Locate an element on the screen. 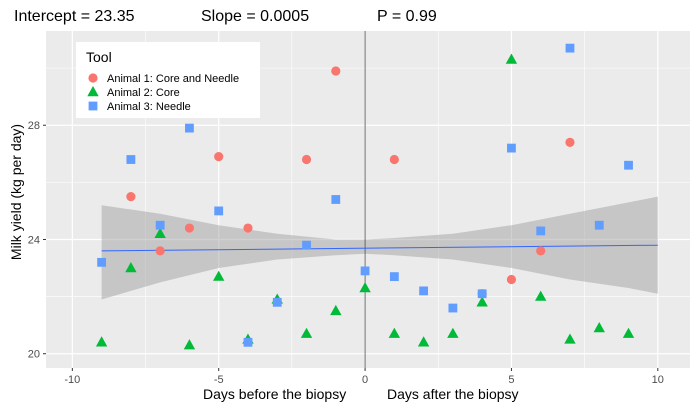 This screenshot has width=700, height=408. y-tick-label: 24 is located at coordinates (34, 240).